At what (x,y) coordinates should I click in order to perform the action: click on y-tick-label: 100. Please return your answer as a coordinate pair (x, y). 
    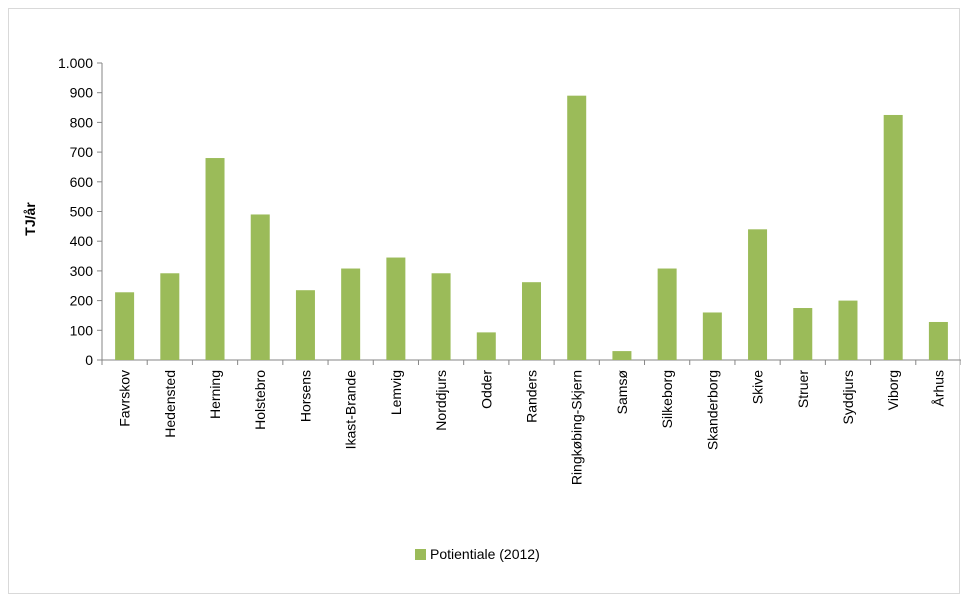
    Looking at the image, I should click on (82, 330).